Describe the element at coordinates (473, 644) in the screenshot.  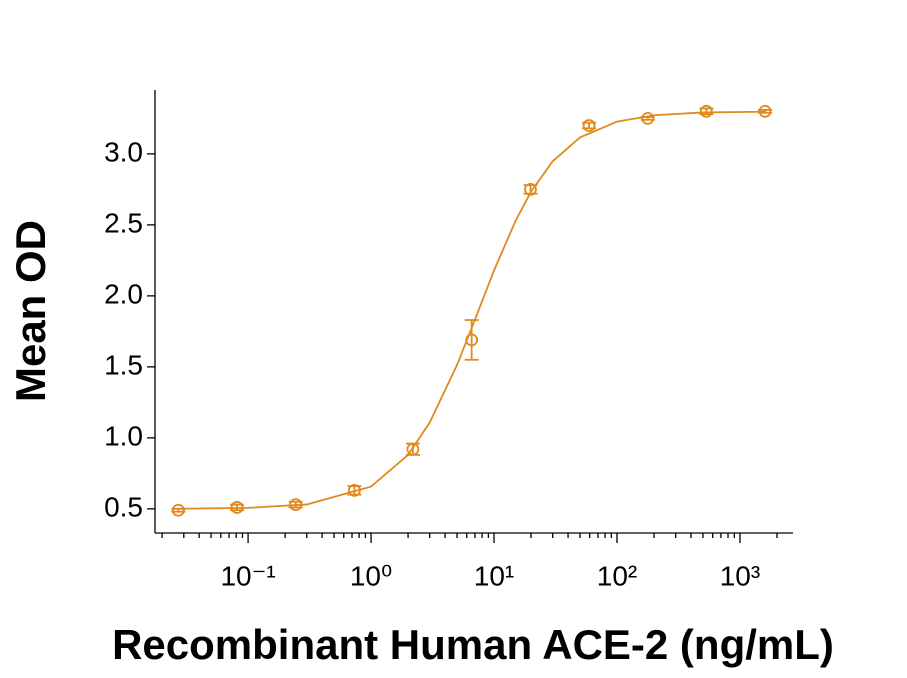
I see `x-axis-label: Recombinant Human ACE-2 (ng/mL)` at that location.